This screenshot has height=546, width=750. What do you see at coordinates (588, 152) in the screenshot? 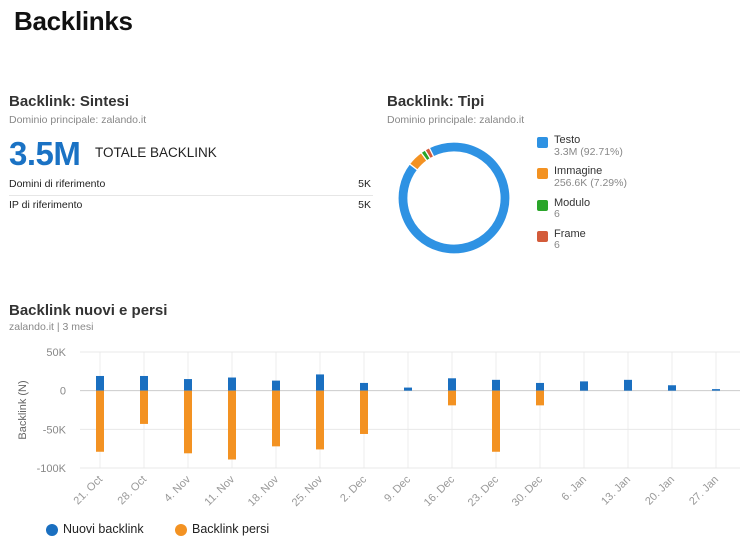
I see `legend-value-testo: 3.3M (92.71%)` at bounding box center [588, 152].